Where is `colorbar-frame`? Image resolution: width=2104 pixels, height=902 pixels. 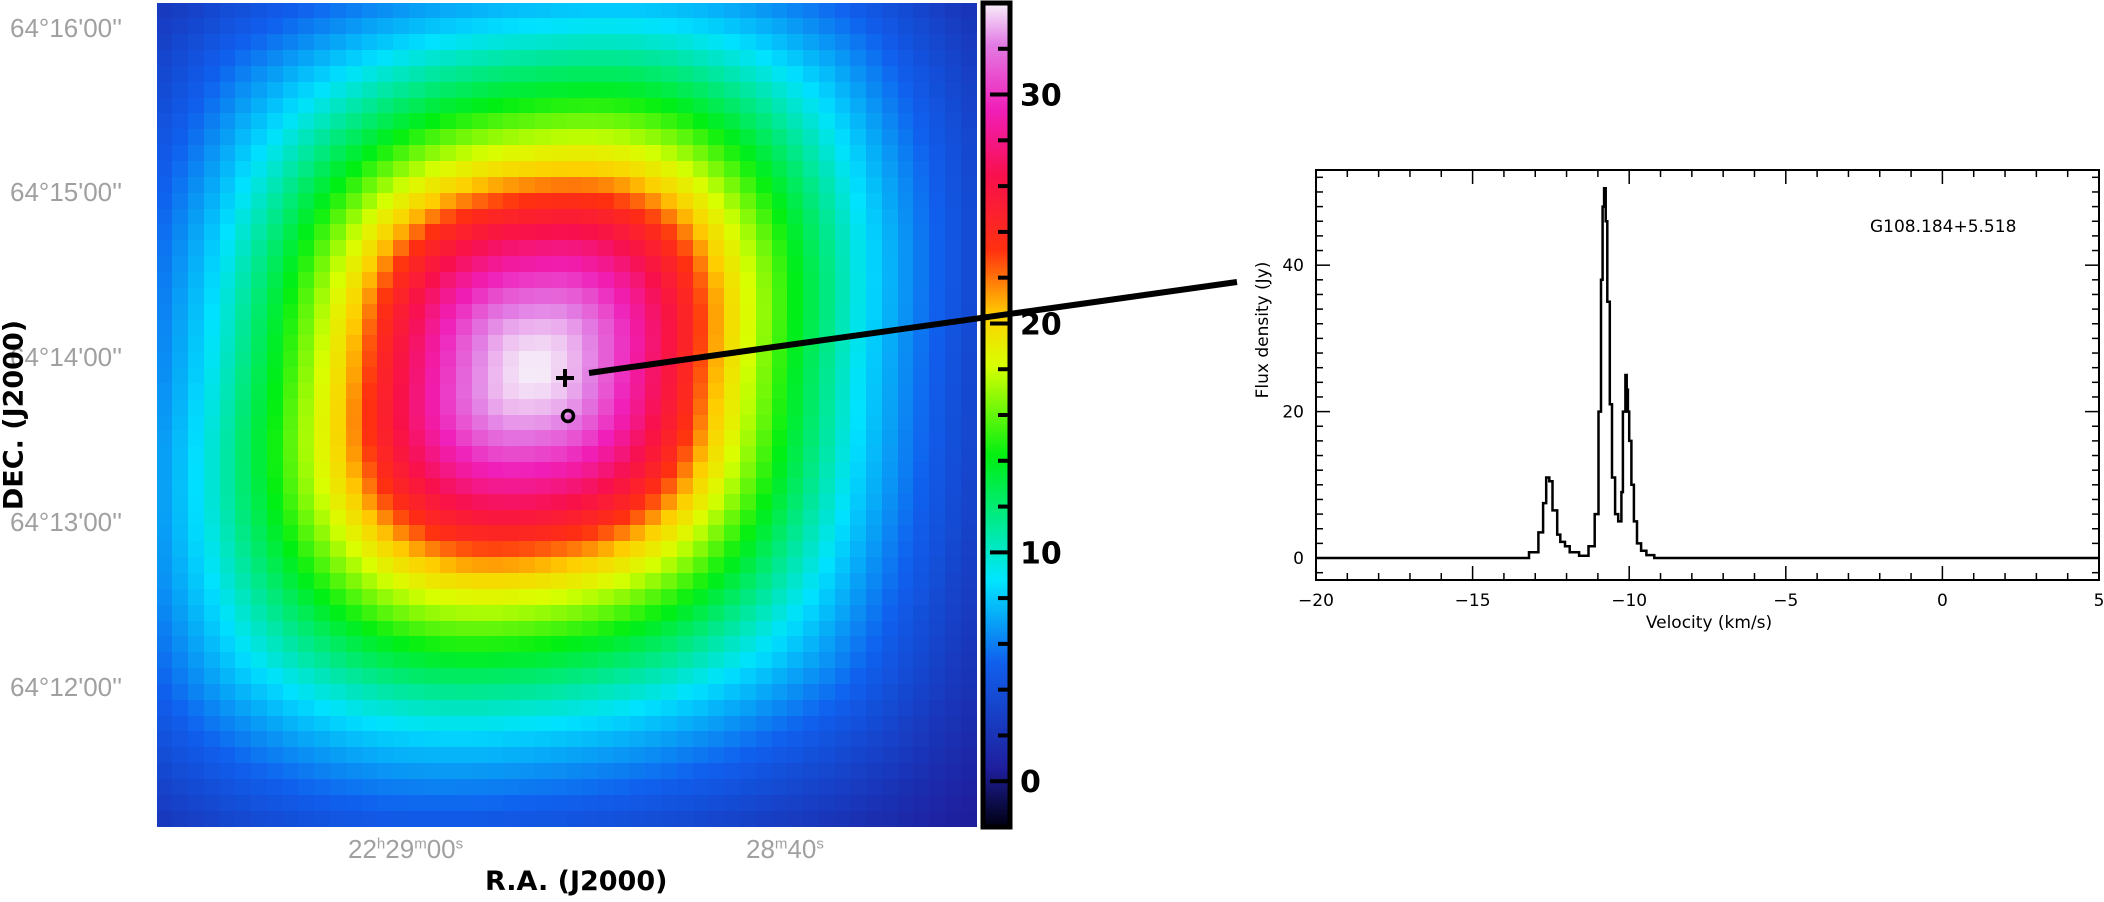
colorbar-frame is located at coordinates (996, 415).